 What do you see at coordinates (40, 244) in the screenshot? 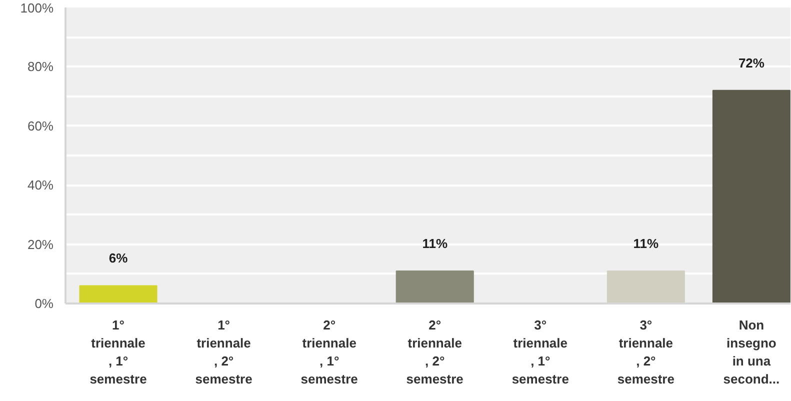
I see `y-tick-label: 20%` at bounding box center [40, 244].